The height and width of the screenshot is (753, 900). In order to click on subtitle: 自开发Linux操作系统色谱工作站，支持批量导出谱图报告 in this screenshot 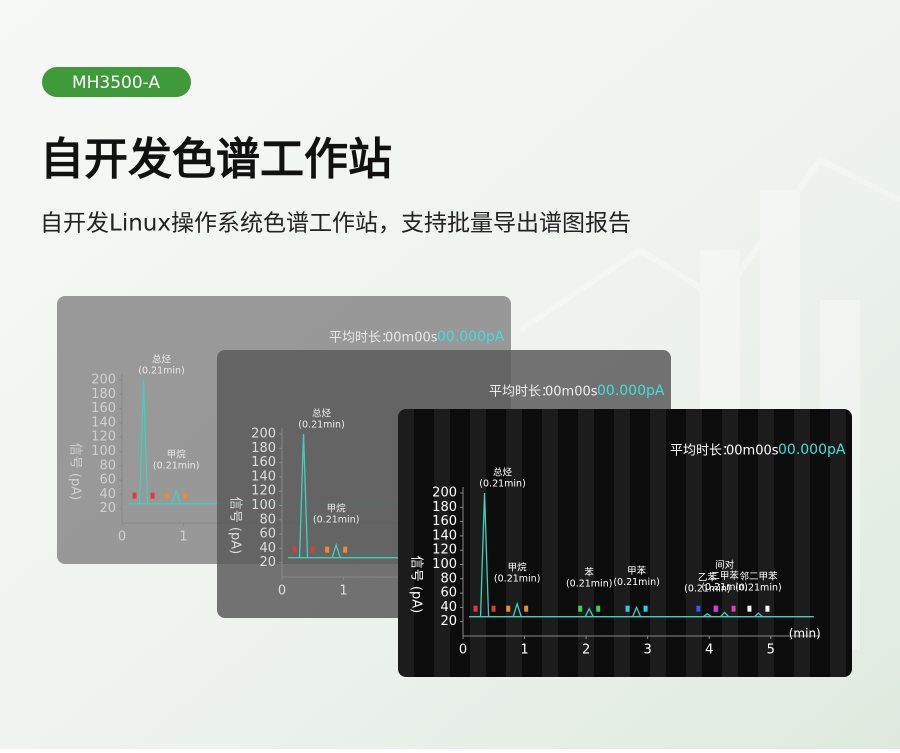, I will do `click(335, 224)`.